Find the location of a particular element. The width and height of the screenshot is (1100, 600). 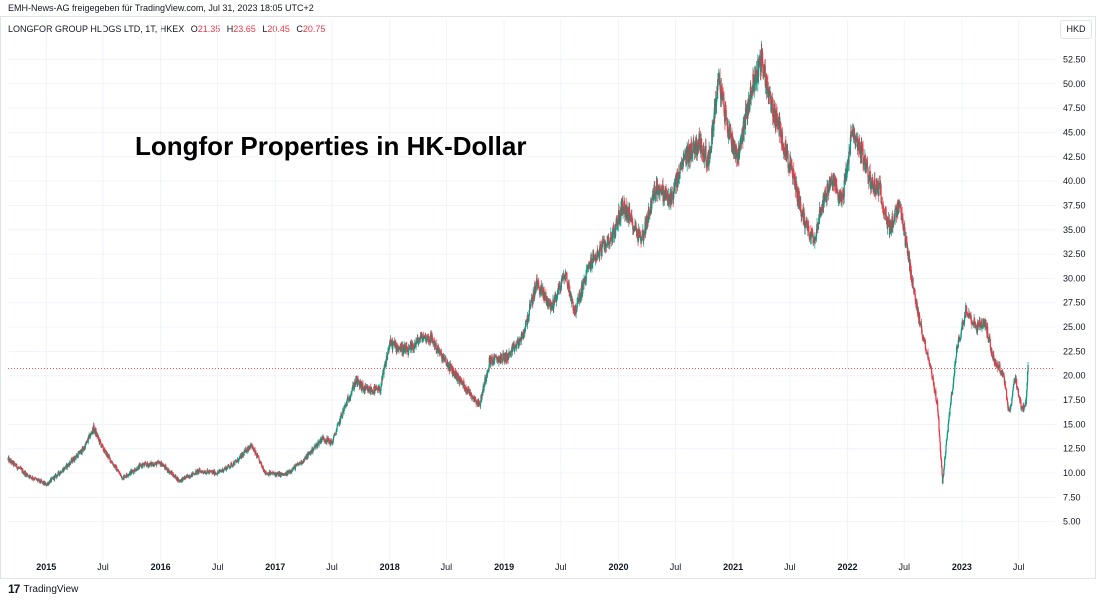

y-tick-label: 25.00 is located at coordinates (1074, 327).